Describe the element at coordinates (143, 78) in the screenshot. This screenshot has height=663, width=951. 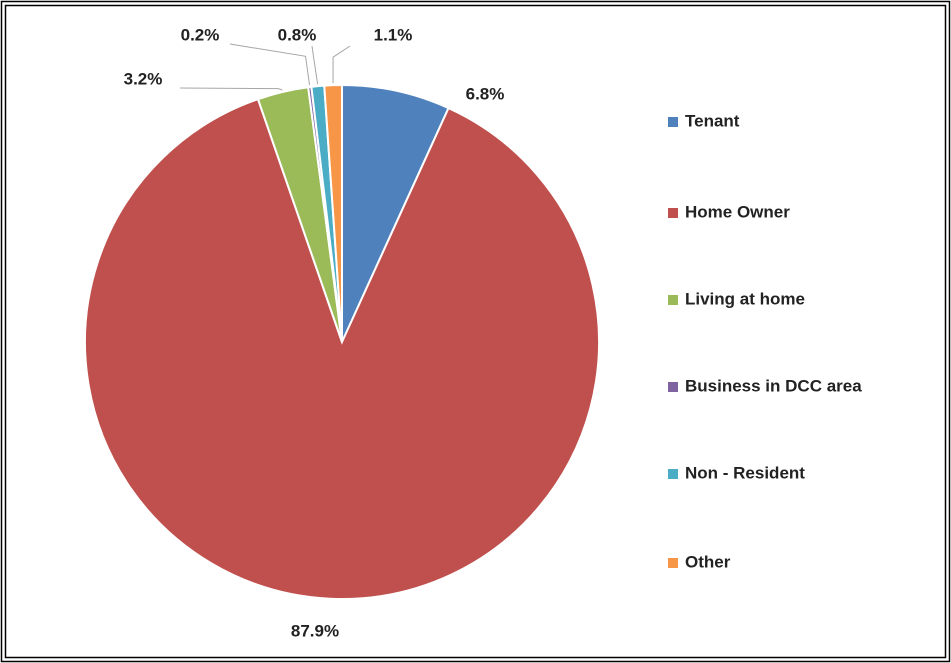
I see `data-label: 3.2%` at that location.